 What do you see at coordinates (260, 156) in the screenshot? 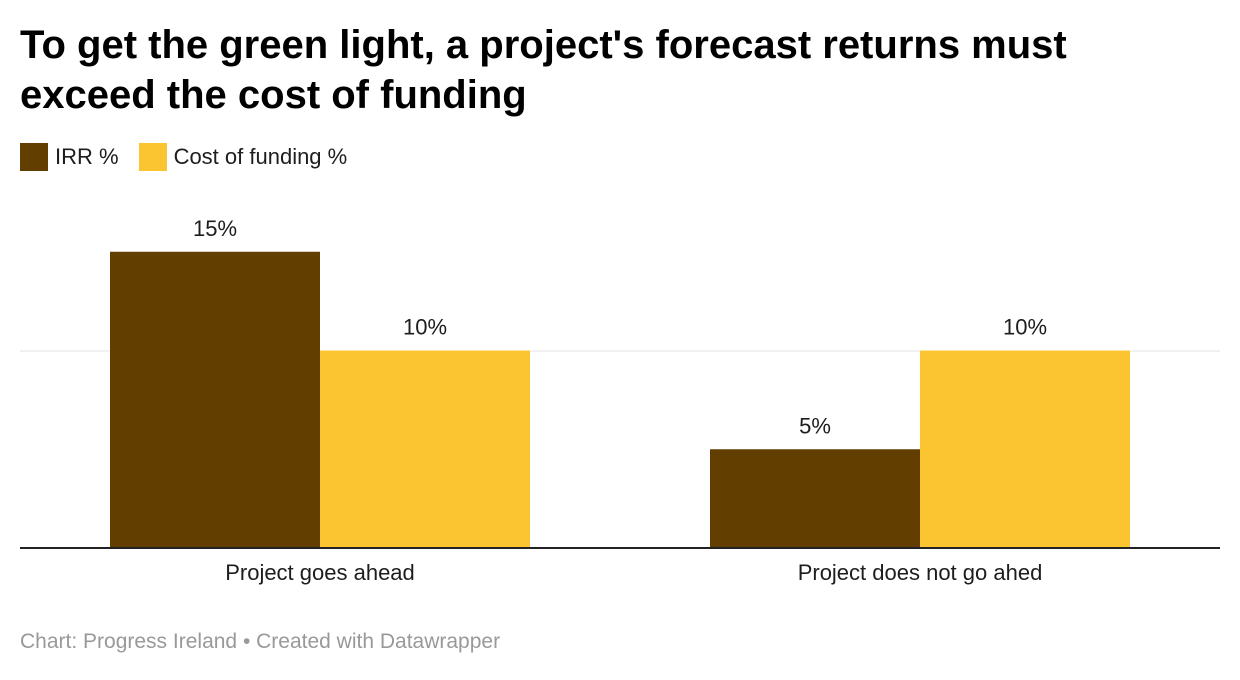
I see `legend-label-cost-of-funding: Cost of funding %` at bounding box center [260, 156].